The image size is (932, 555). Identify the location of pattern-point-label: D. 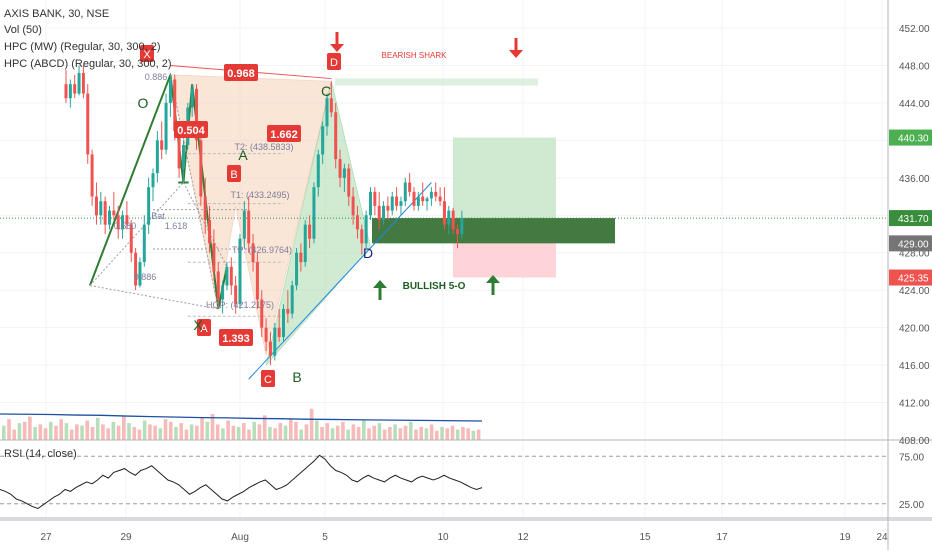
(368, 253).